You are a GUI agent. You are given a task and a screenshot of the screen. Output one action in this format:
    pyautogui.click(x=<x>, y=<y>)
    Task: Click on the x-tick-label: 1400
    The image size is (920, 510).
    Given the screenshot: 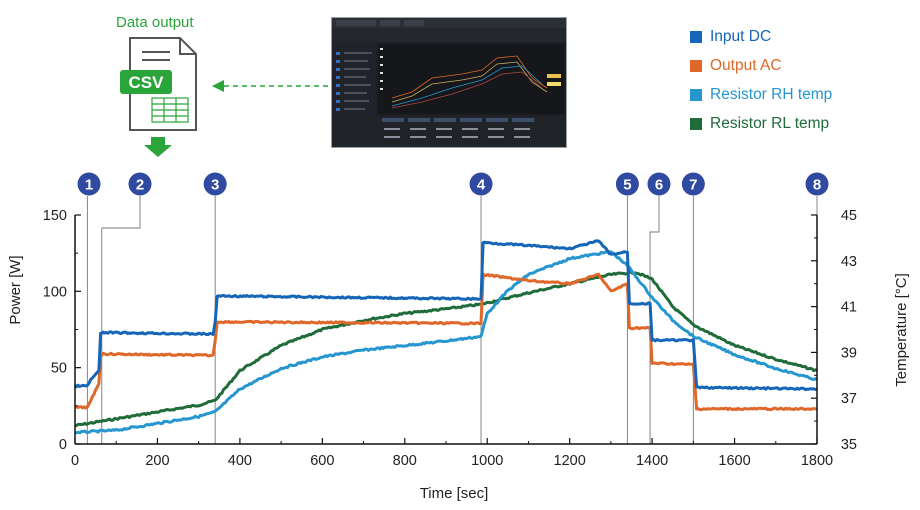 What is the action you would take?
    pyautogui.click(x=652, y=461)
    